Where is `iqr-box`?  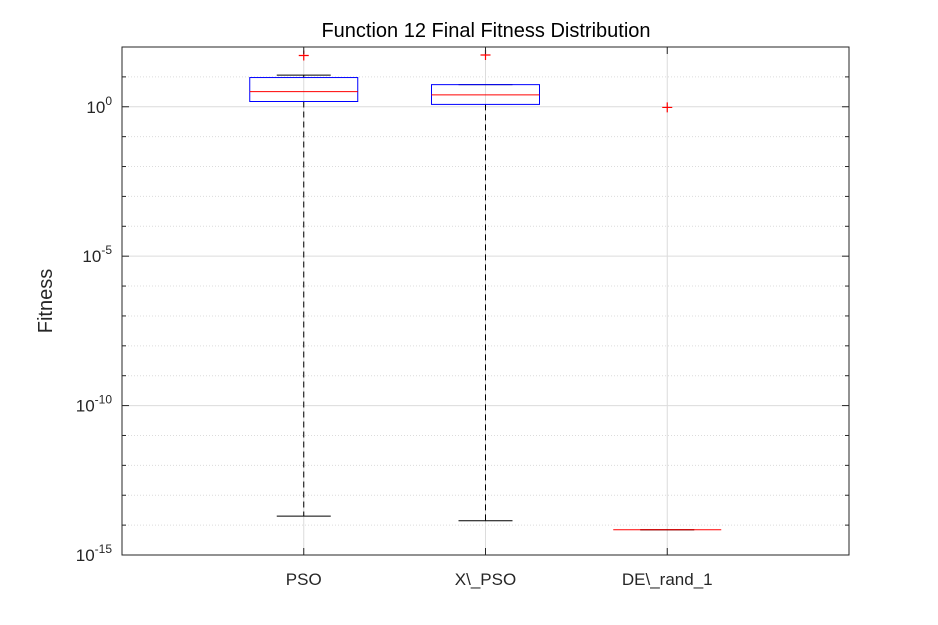
iqr-box is located at coordinates (304, 90).